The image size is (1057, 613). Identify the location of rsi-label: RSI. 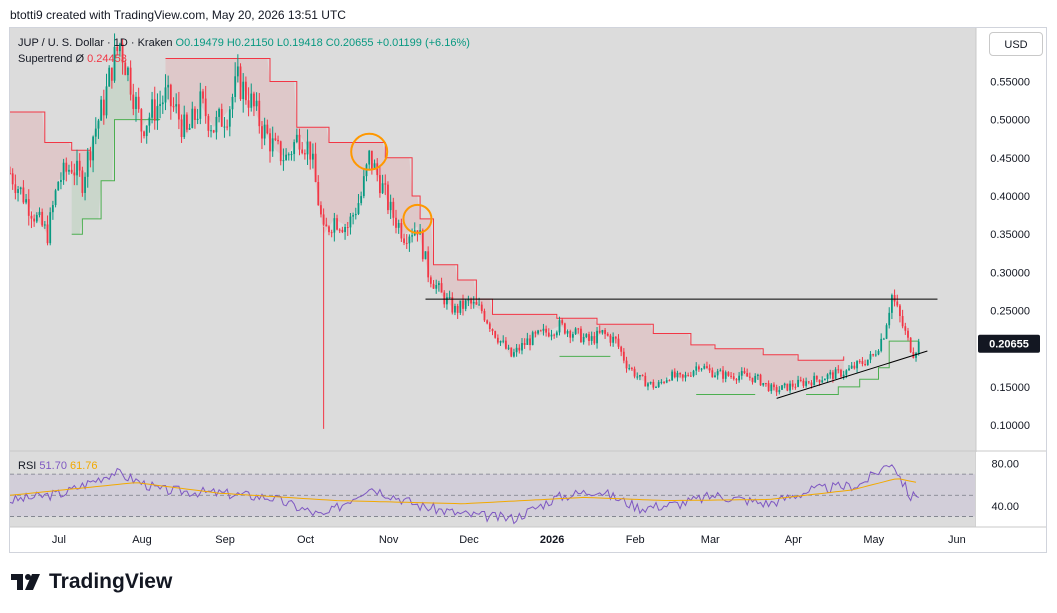
(27, 466).